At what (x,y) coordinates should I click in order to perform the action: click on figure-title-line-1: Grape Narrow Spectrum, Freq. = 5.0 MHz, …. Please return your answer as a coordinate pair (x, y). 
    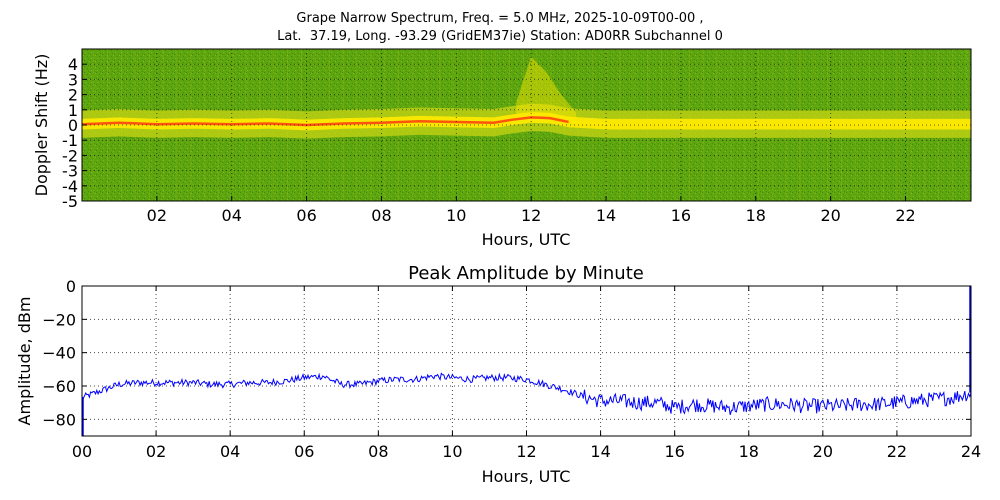
    Looking at the image, I should click on (500, 18).